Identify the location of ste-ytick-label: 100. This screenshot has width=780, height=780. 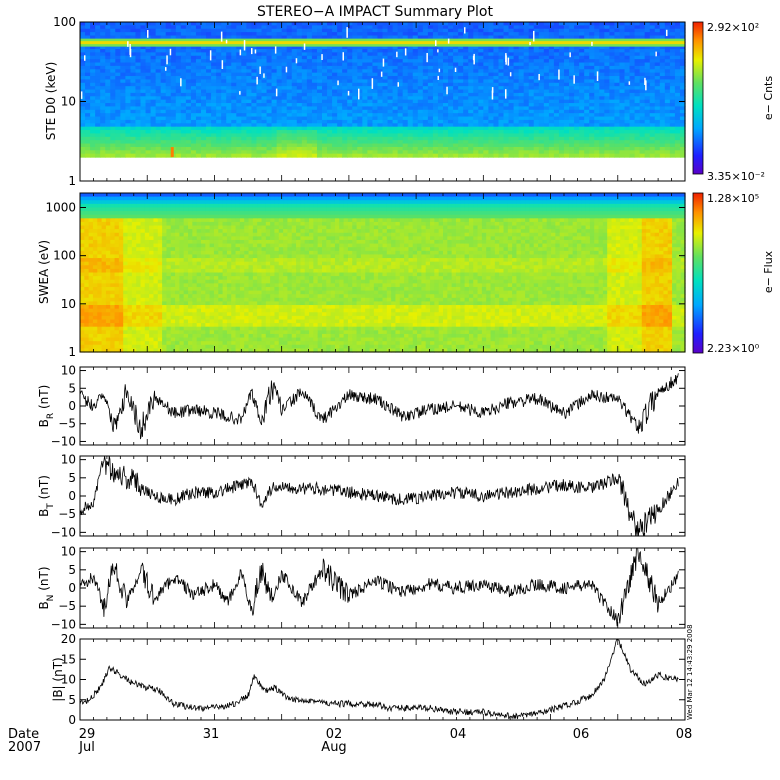
(64, 22).